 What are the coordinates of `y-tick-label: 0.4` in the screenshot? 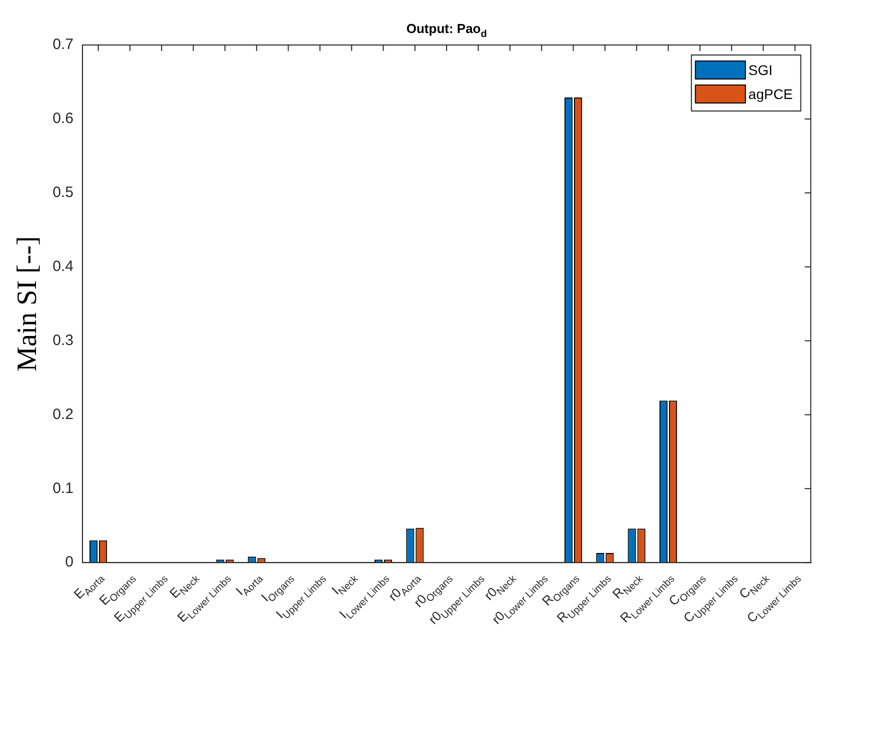 It's located at (63, 266).